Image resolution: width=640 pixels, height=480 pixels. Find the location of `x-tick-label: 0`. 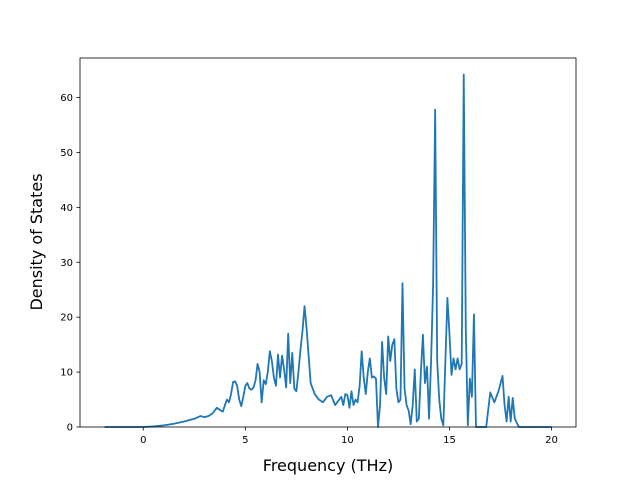

x-tick-label: 0 is located at coordinates (143, 440).